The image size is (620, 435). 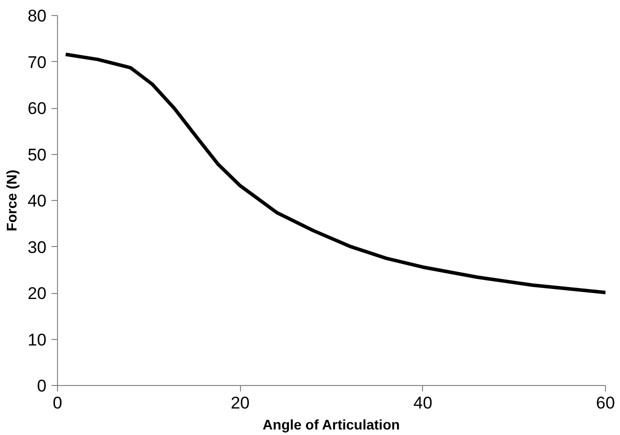 What do you see at coordinates (37, 108) in the screenshot?
I see `y-tick-label: 60` at bounding box center [37, 108].